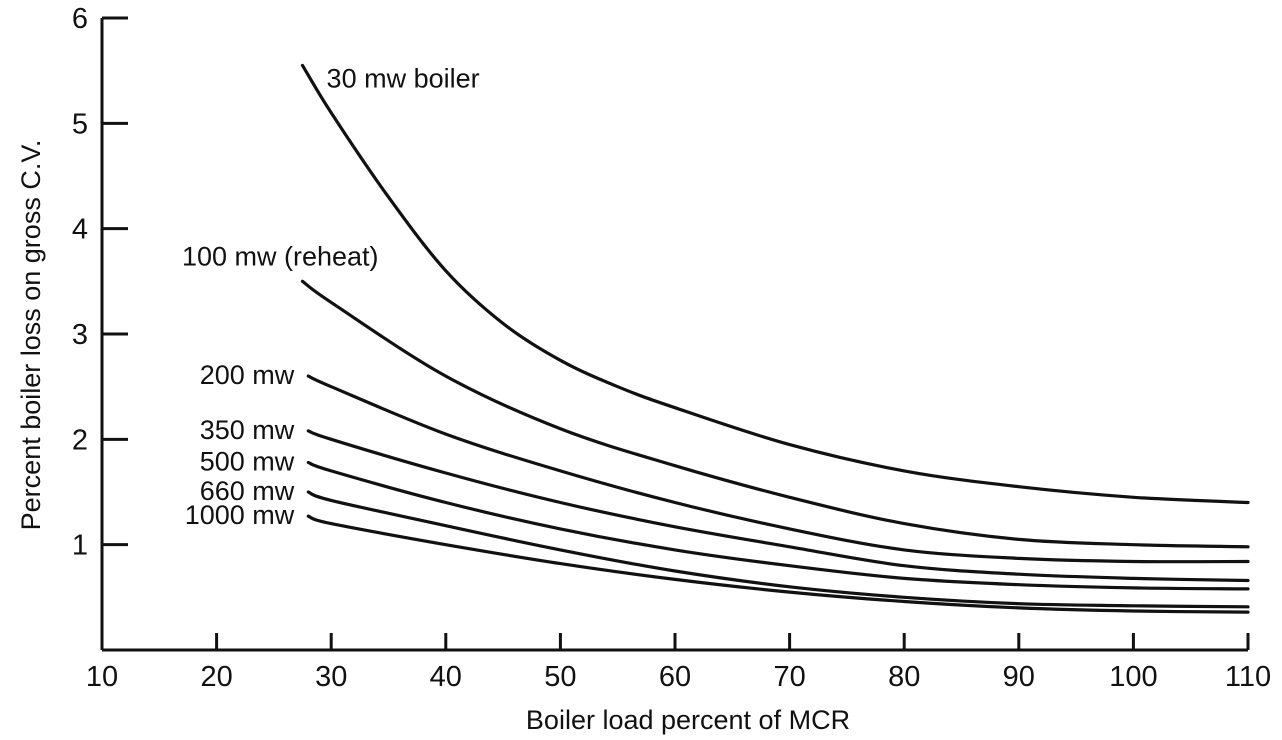 The width and height of the screenshot is (1282, 740). Describe the element at coordinates (280, 256) in the screenshot. I see `series-label-1: 100 mw (reheat)` at that location.